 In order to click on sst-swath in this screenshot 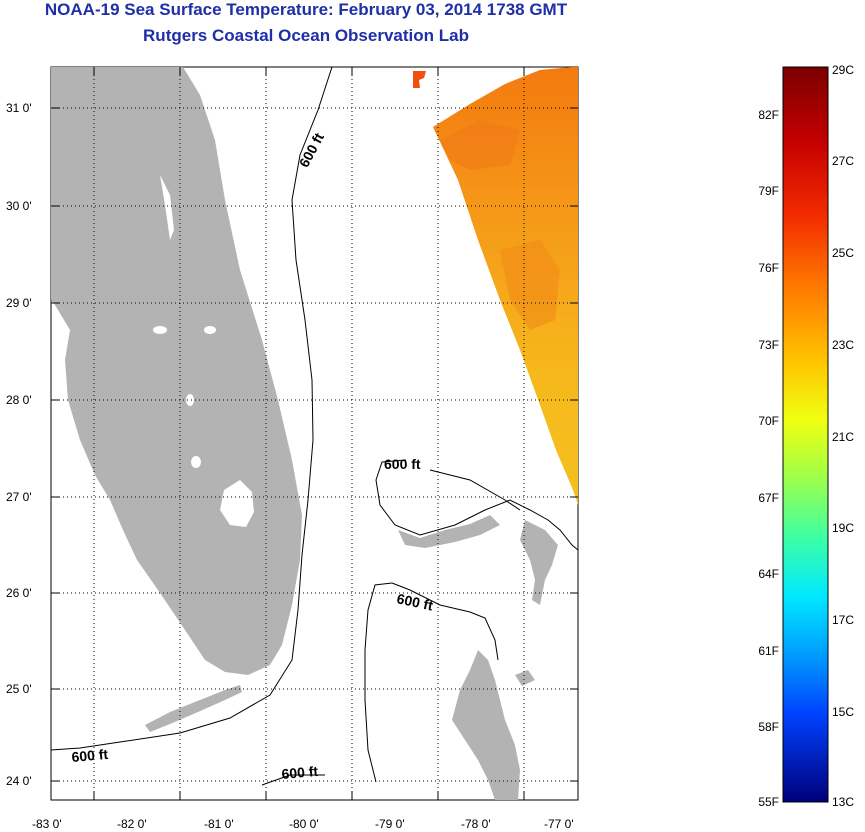, I will do `click(505, 286)`.